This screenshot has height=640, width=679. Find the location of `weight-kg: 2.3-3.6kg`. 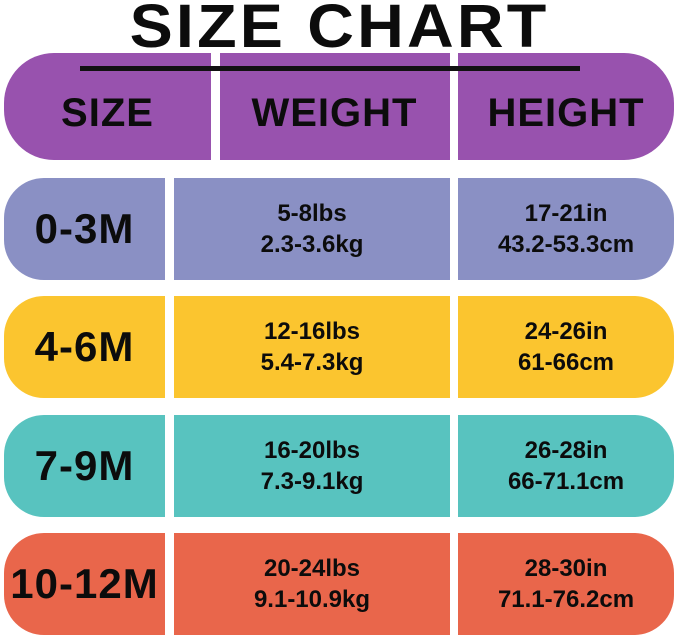

weight-kg: 2.3-3.6kg is located at coordinates (312, 244).